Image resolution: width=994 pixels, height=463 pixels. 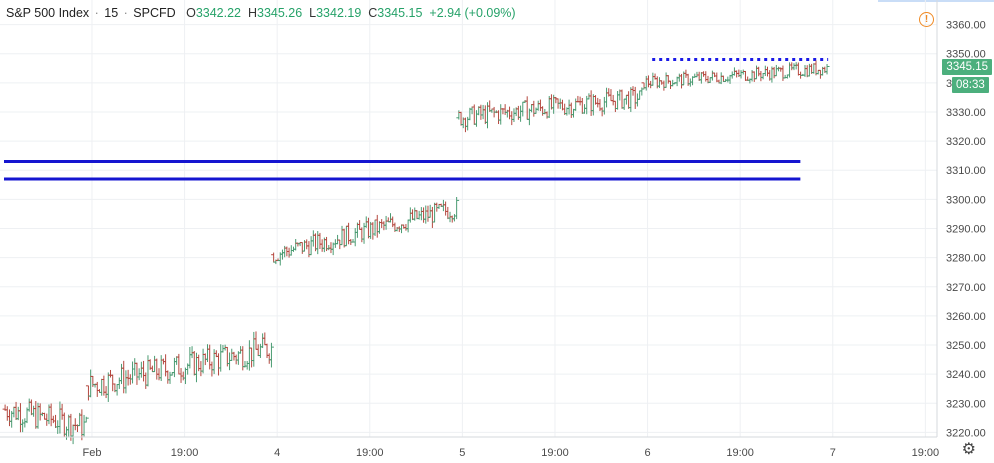 I want to click on price-tick-label: 3320.00, so click(x=966, y=142).